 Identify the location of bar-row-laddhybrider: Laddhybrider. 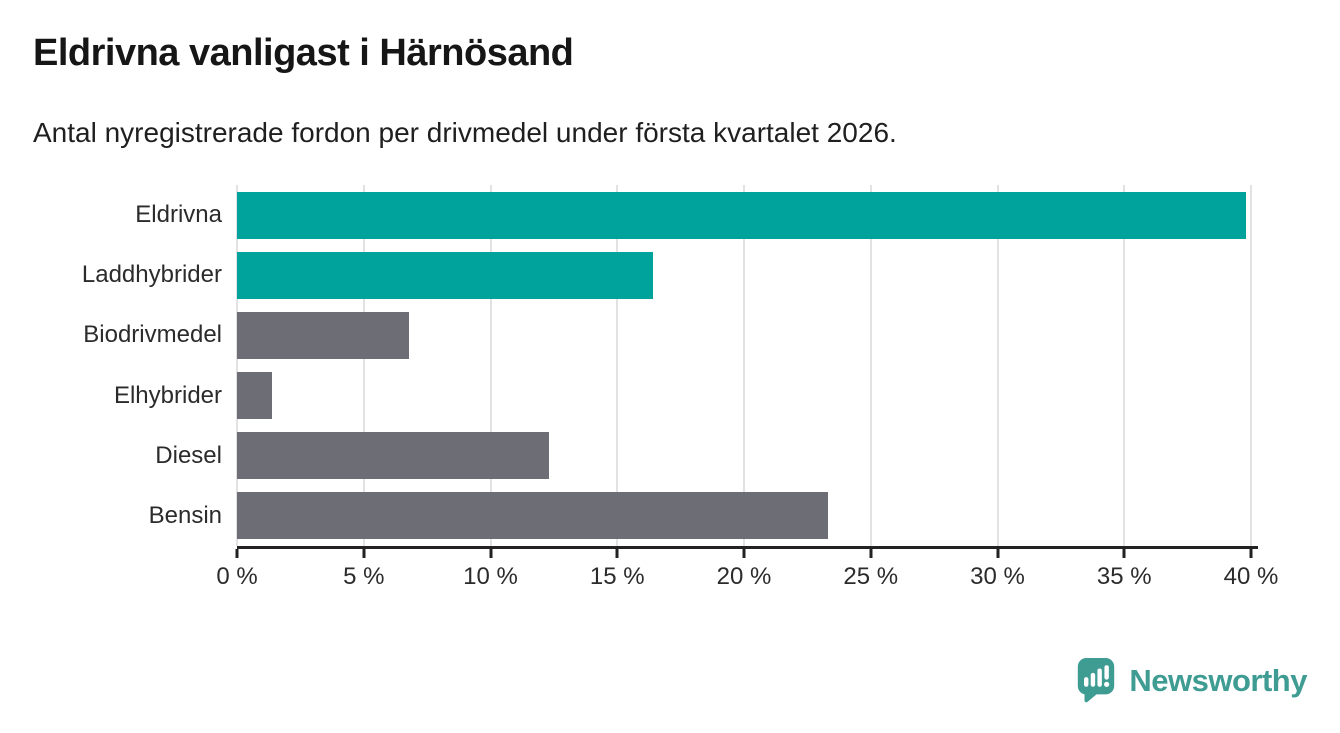
(670, 275).